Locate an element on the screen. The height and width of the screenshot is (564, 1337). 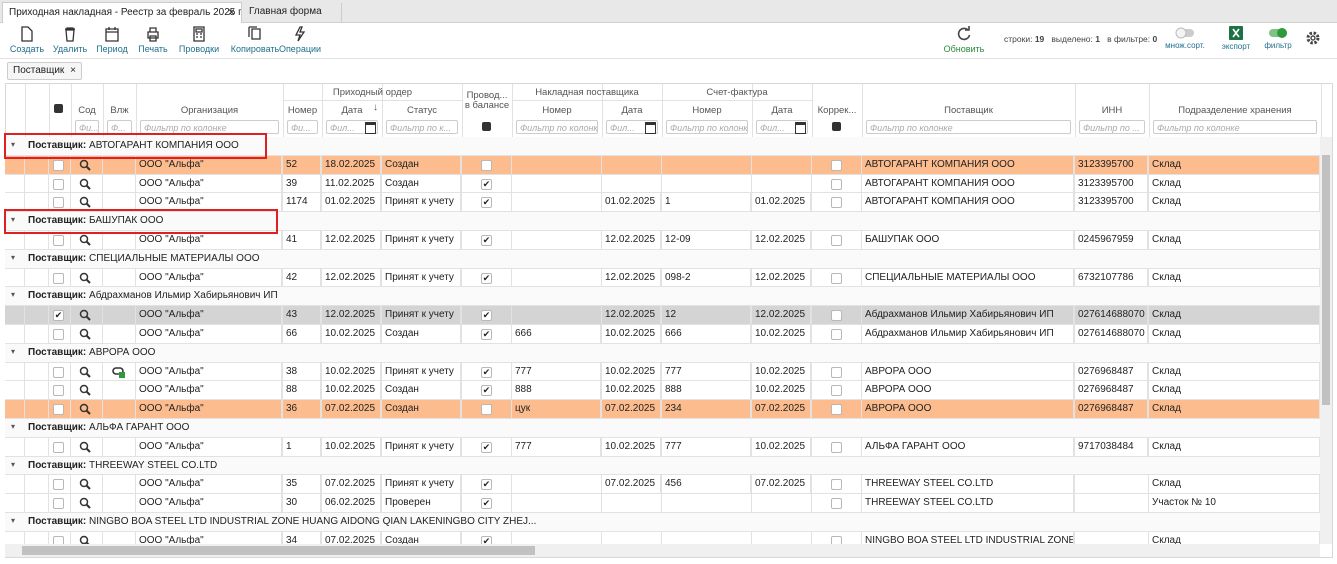
group-row: ▾ Поставщик: АЛЬФА ГАРАНТ ООО is located at coordinates (662, 428).